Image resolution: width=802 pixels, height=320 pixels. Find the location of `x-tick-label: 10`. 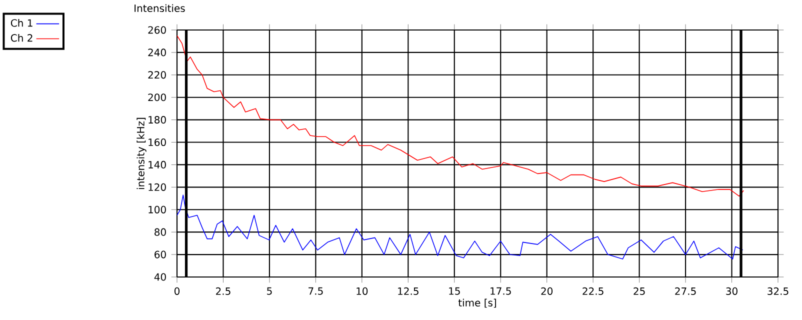

x-tick-label: 10 is located at coordinates (362, 291).